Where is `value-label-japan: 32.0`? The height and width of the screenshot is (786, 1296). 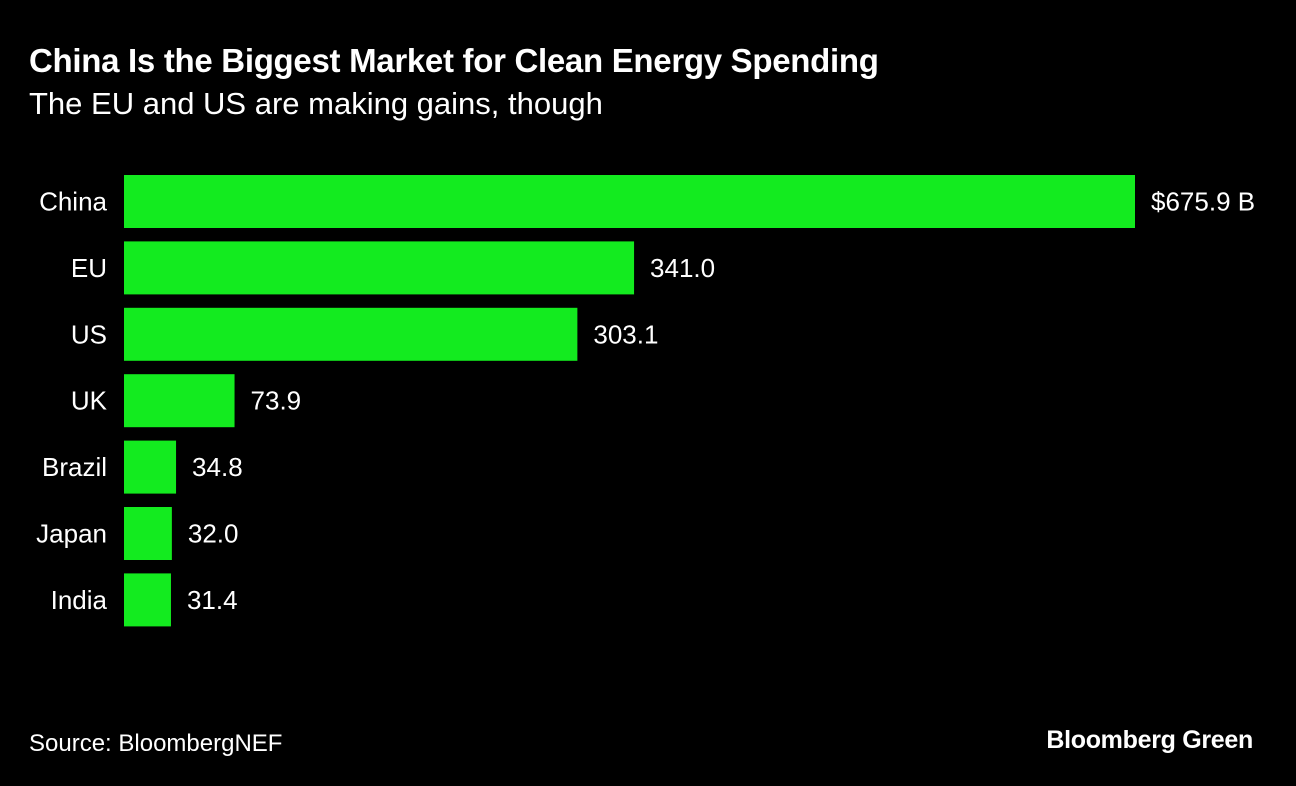 value-label-japan: 32.0 is located at coordinates (213, 534).